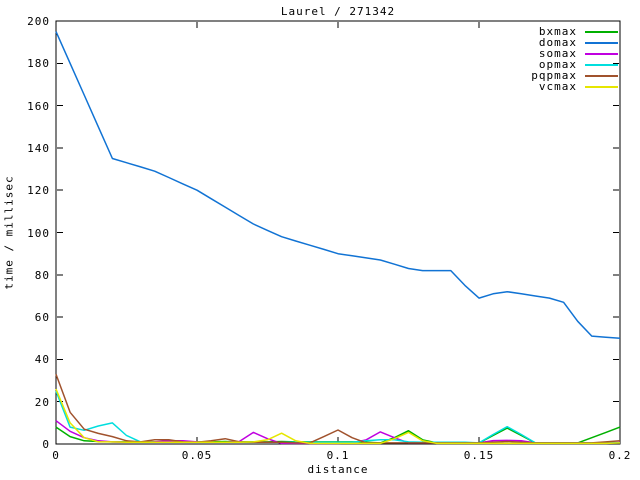 The height and width of the screenshot is (480, 640). Describe the element at coordinates (557, 42) in the screenshot. I see `legend-label-domax: domax` at that location.